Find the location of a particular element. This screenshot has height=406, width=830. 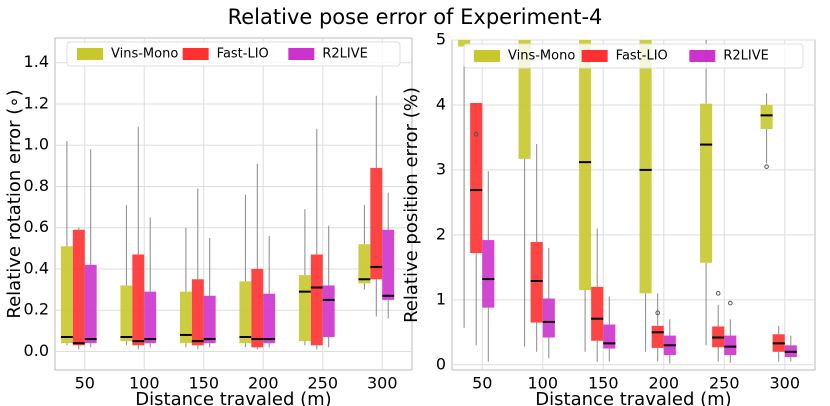

y-tick-label: 0.0 is located at coordinates (36, 350).